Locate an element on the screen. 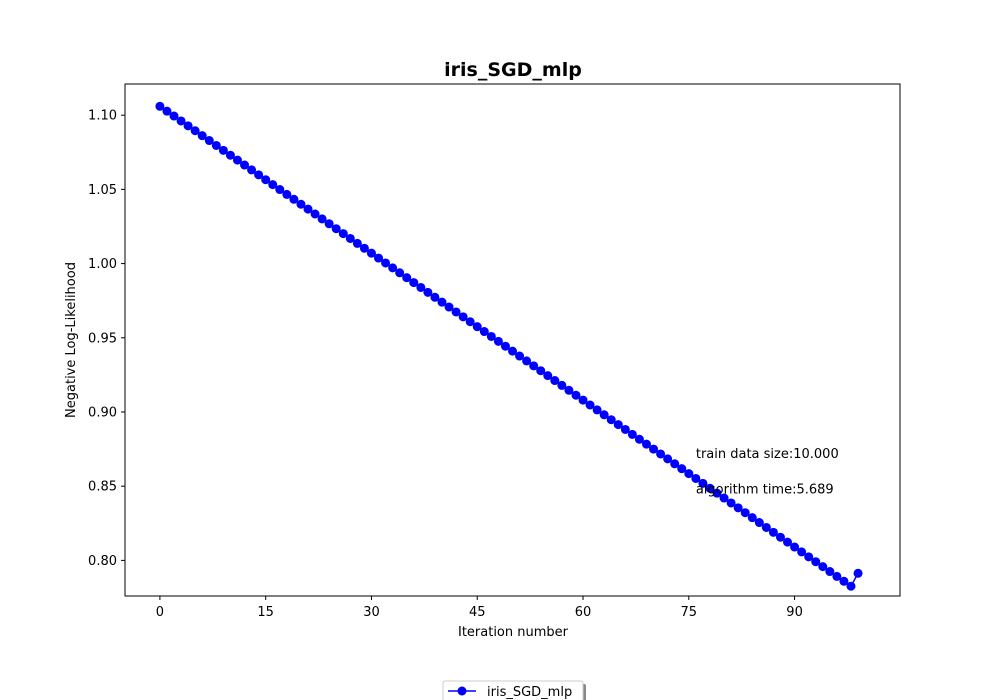  x-axis-ticks: 0 15 30 45 60 75 90 is located at coordinates (479, 608).